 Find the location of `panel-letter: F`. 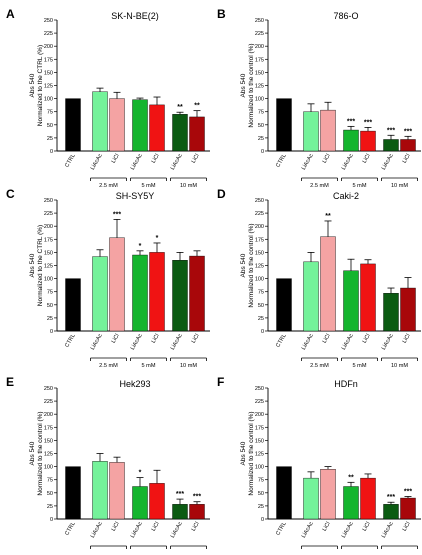

panel-letter: F is located at coordinates (220, 382).